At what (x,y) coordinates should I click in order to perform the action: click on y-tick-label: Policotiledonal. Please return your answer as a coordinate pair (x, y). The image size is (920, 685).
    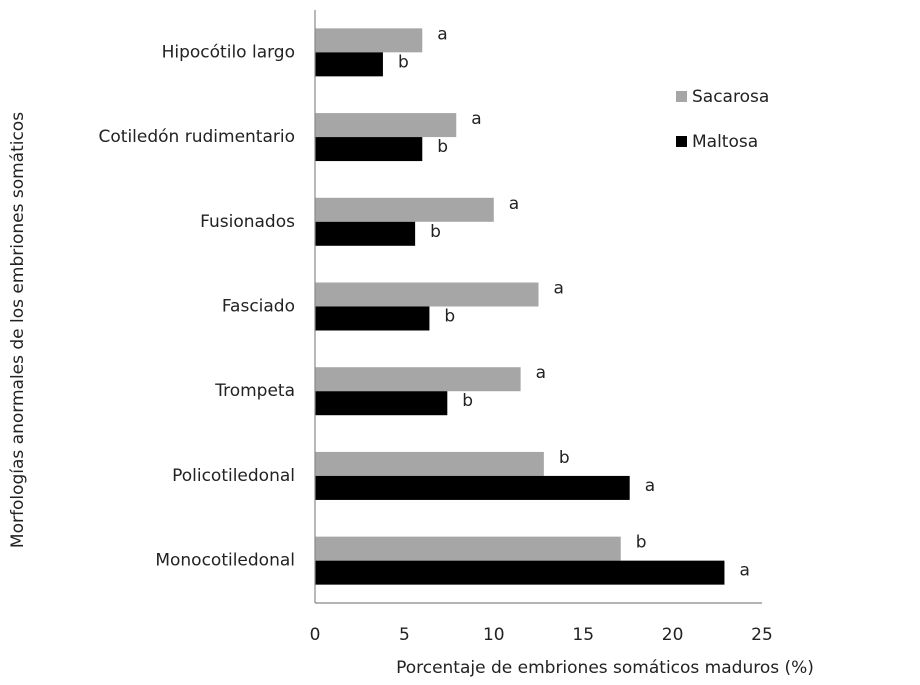
    Looking at the image, I should click on (233, 476).